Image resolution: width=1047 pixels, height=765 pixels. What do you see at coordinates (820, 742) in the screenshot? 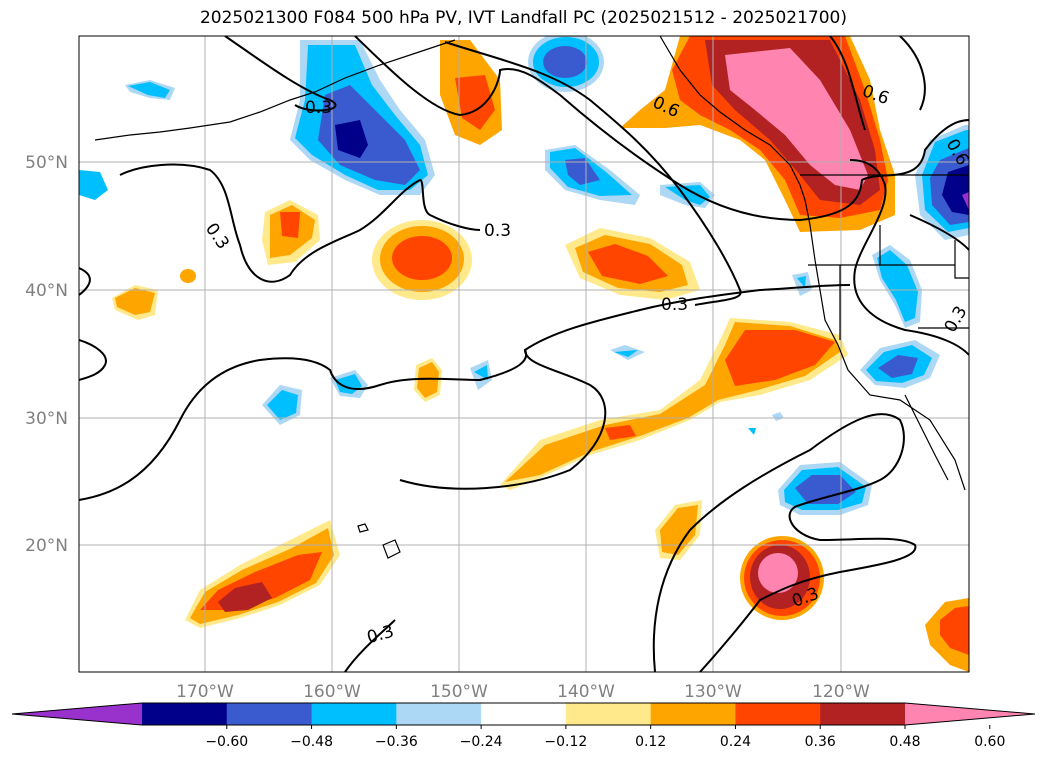
I see `colorbar-tick-label: 0.36` at bounding box center [820, 742].